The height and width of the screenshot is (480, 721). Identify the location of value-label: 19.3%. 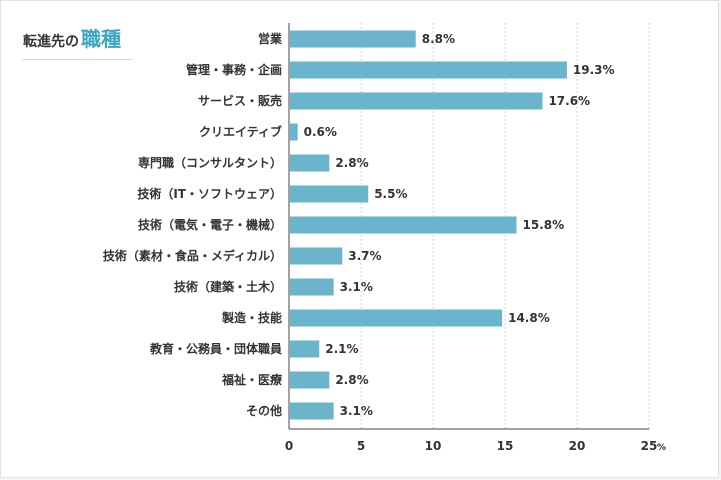
(594, 70).